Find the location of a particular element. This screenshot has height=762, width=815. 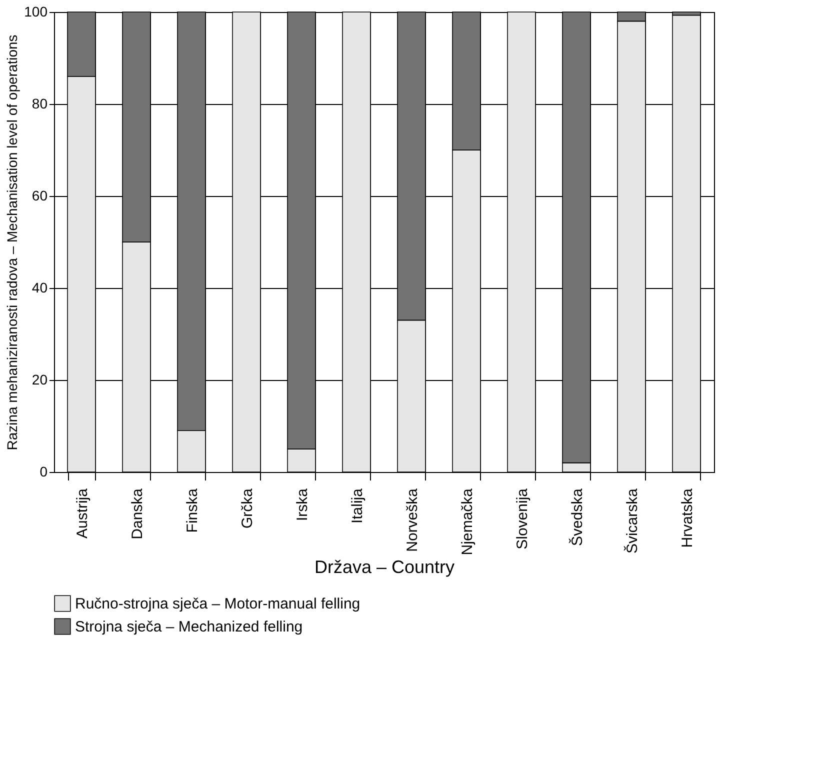

y-axis-title: Razina mehaniziranosti radova – Mechanisation level of operations is located at coordinates (12, 242).